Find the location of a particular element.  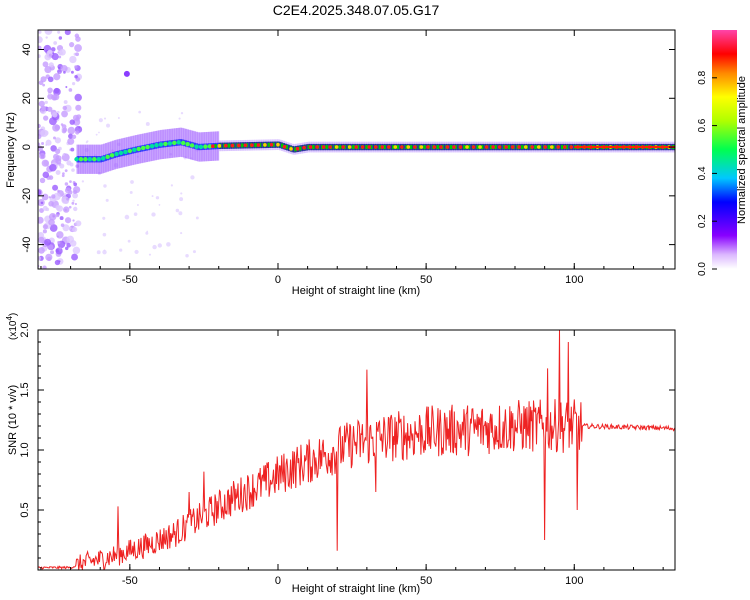

snr-xlabel: Height of straight line (km) is located at coordinates (356, 589).